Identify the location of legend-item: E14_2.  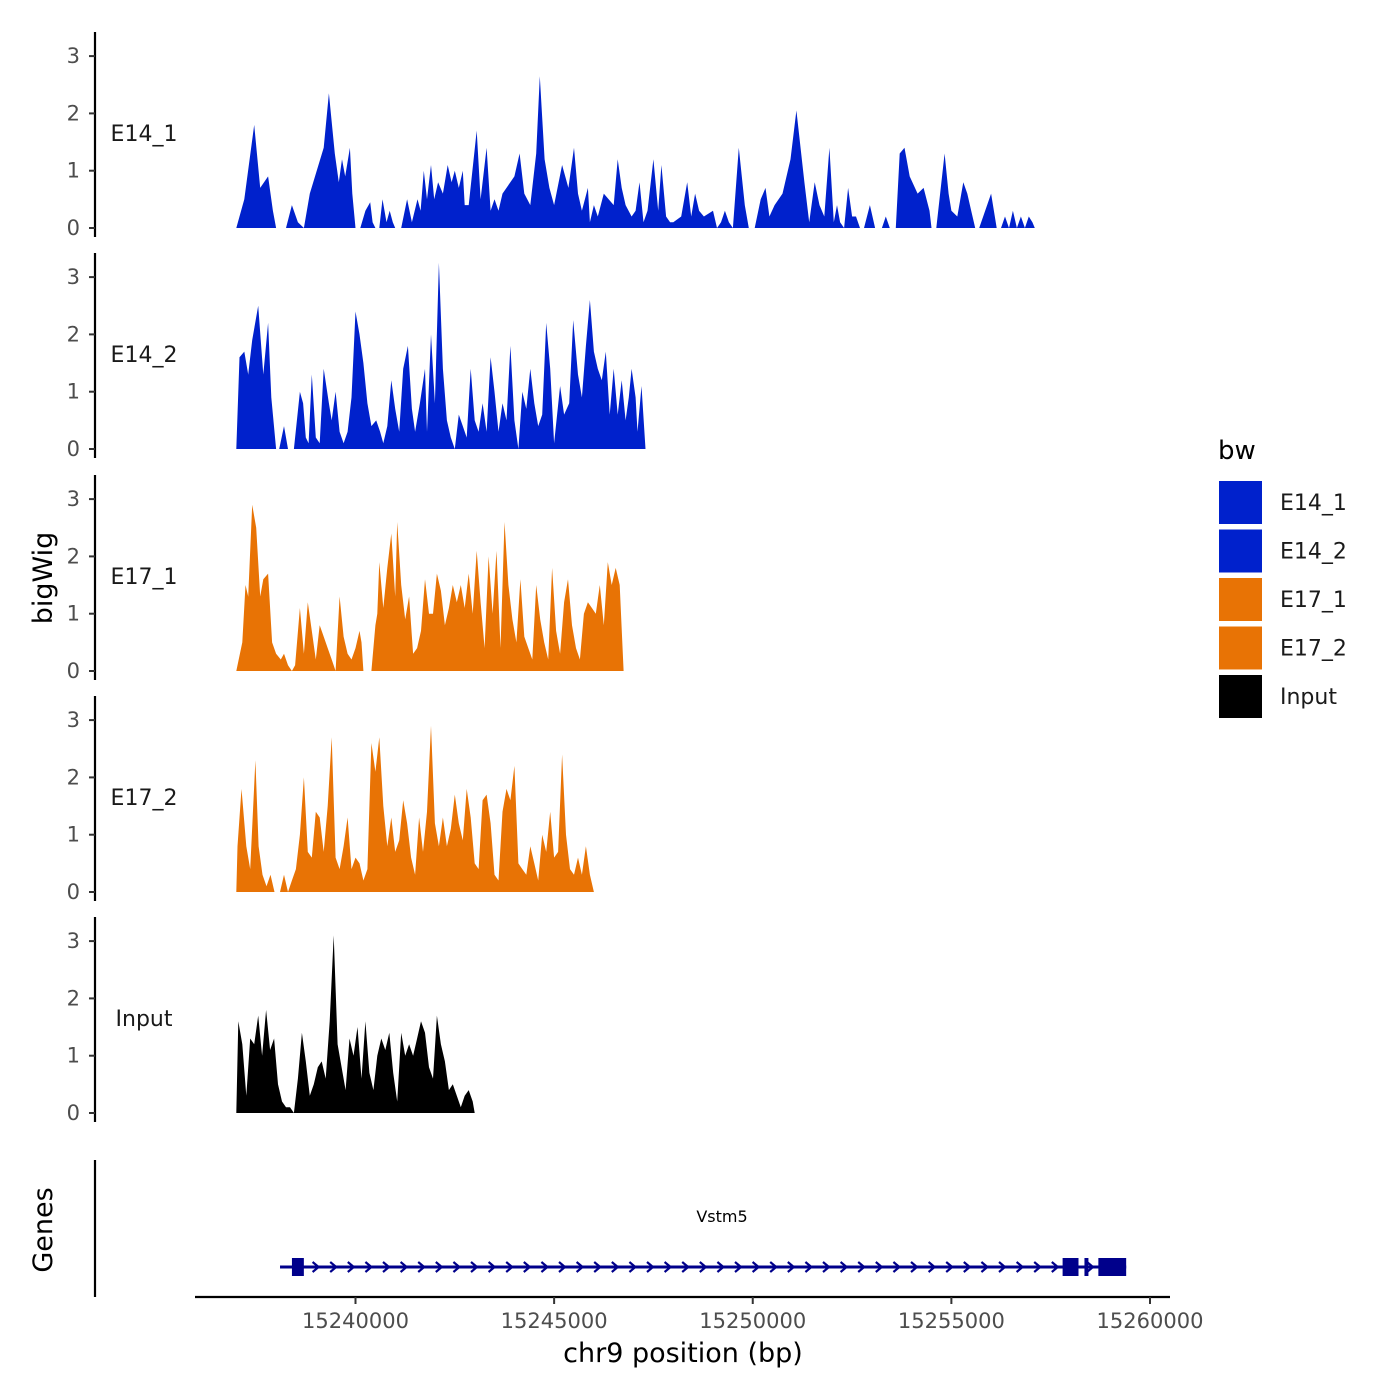
(1282, 551).